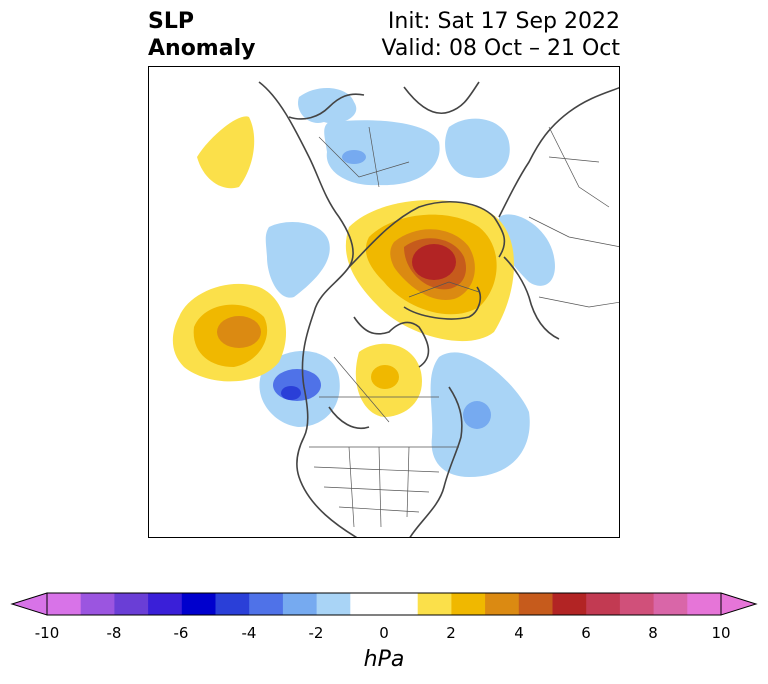  I want to click on colorbar-tick: 2, so click(451, 633).